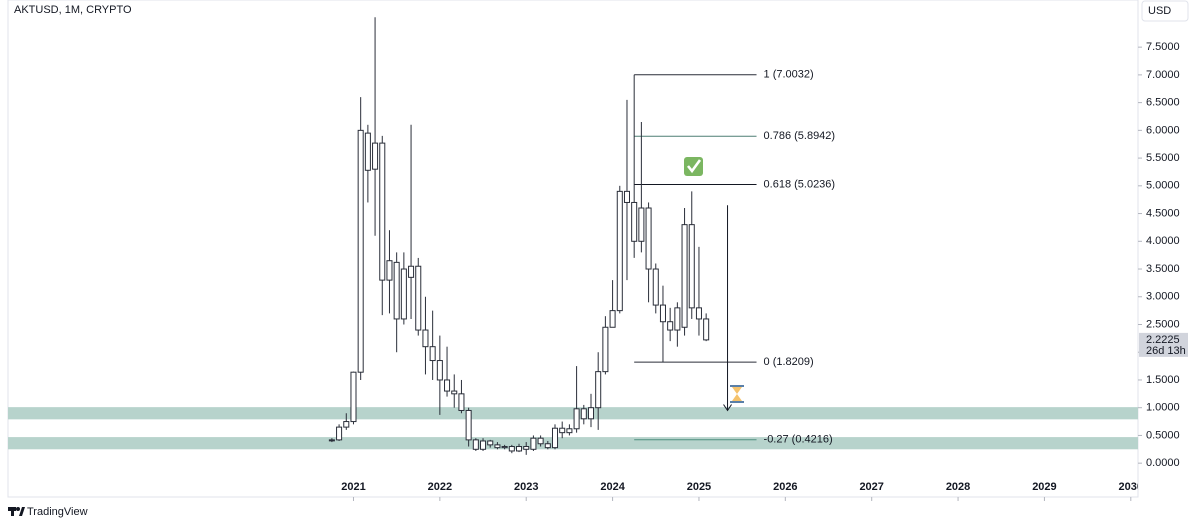  What do you see at coordinates (800, 136) in the screenshot?
I see `fib-label: 0.786 (5.8942)` at bounding box center [800, 136].